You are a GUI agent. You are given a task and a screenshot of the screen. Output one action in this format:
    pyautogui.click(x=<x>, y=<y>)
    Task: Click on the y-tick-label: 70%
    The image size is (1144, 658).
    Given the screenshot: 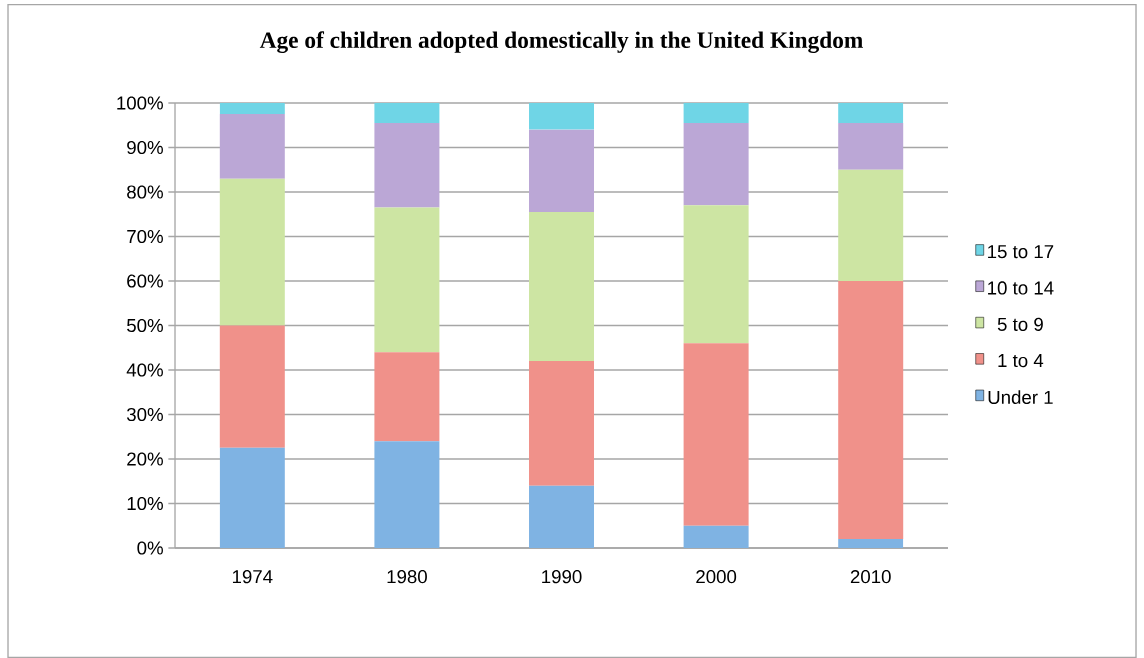 What is the action you would take?
    pyautogui.click(x=145, y=236)
    